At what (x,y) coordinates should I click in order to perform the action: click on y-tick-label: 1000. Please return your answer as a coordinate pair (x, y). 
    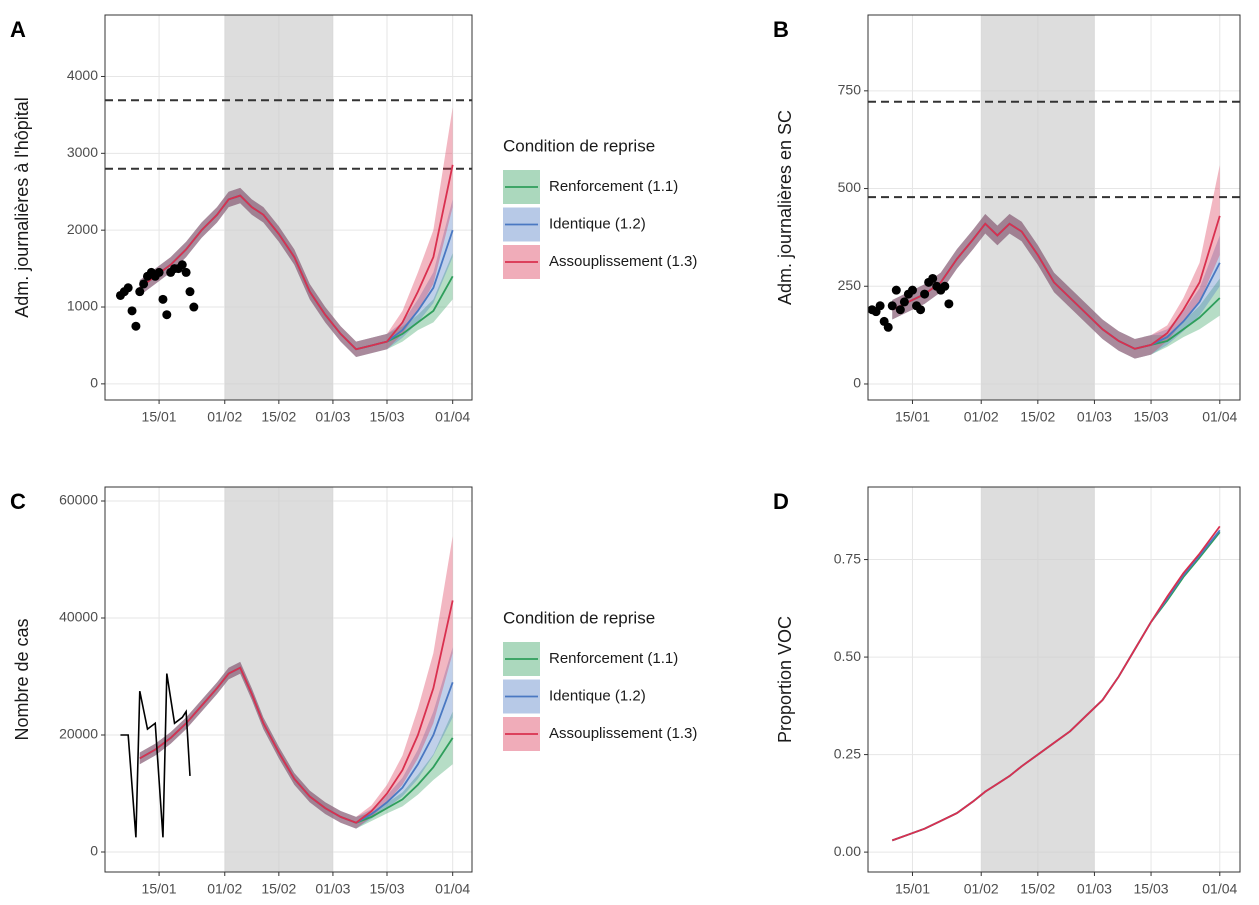
    Looking at the image, I should click on (82, 306).